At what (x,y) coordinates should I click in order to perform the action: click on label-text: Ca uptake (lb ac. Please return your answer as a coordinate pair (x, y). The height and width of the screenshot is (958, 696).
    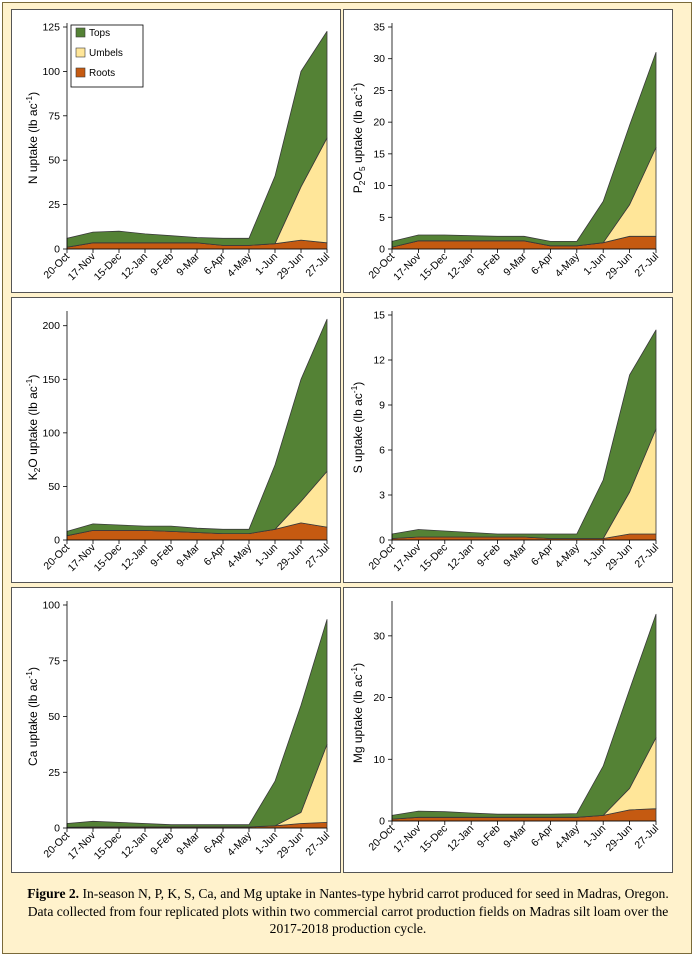
    Looking at the image, I should click on (33, 722).